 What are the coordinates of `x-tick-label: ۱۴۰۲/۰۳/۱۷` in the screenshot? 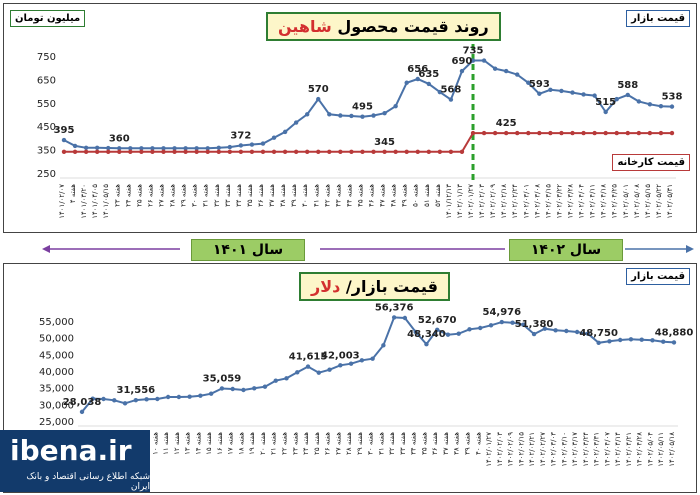 It's located at (575, 449).